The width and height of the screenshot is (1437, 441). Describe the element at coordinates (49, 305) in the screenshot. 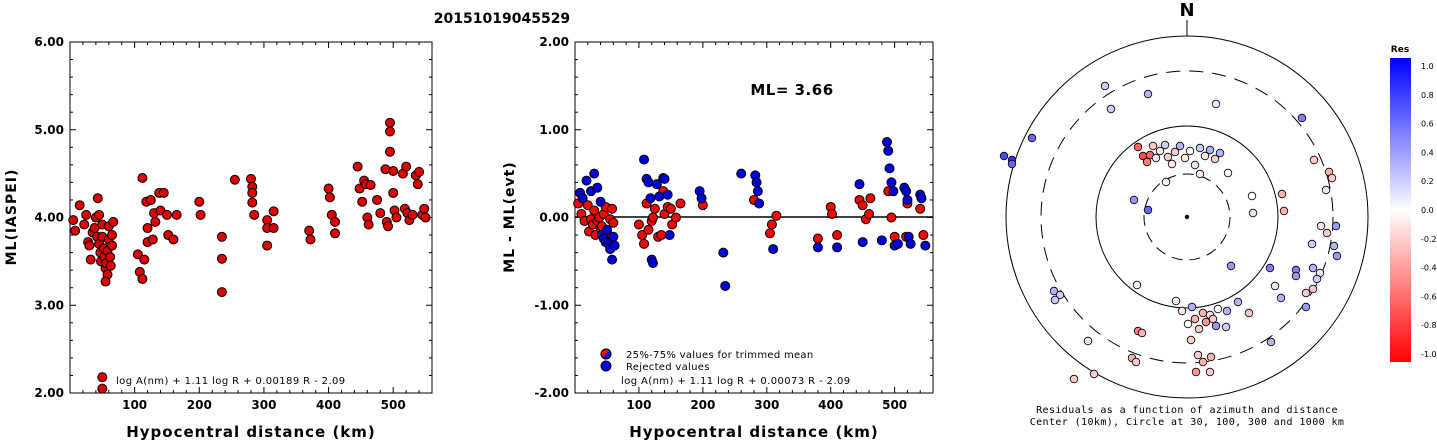

I see `plot1-ytick-label: 3.00` at that location.